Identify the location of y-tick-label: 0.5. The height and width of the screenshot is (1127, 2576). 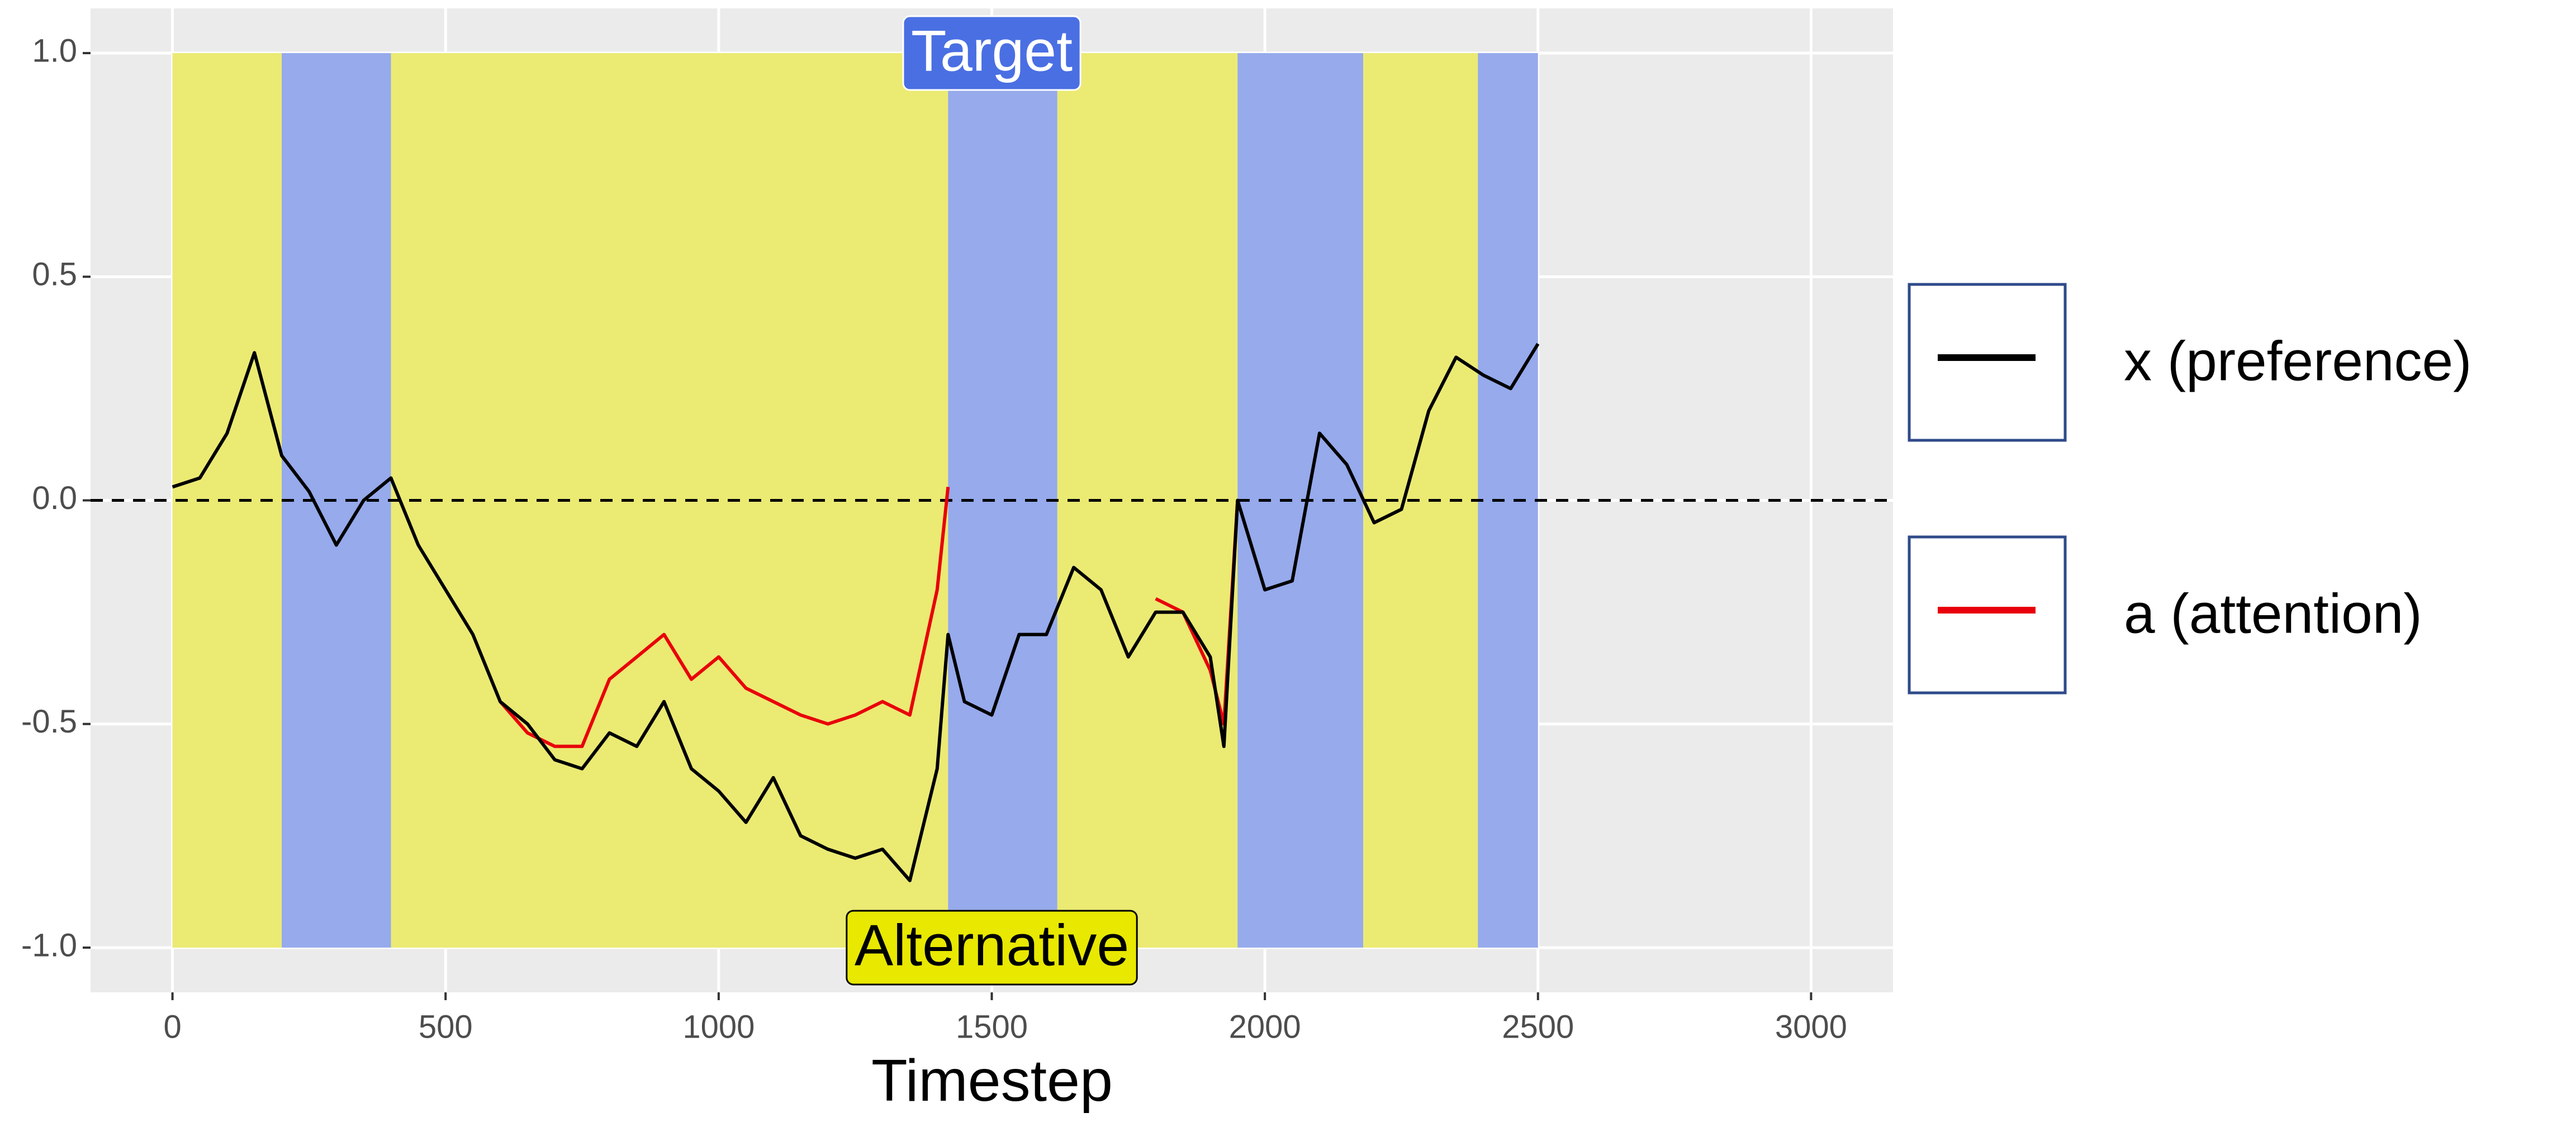
(54, 275).